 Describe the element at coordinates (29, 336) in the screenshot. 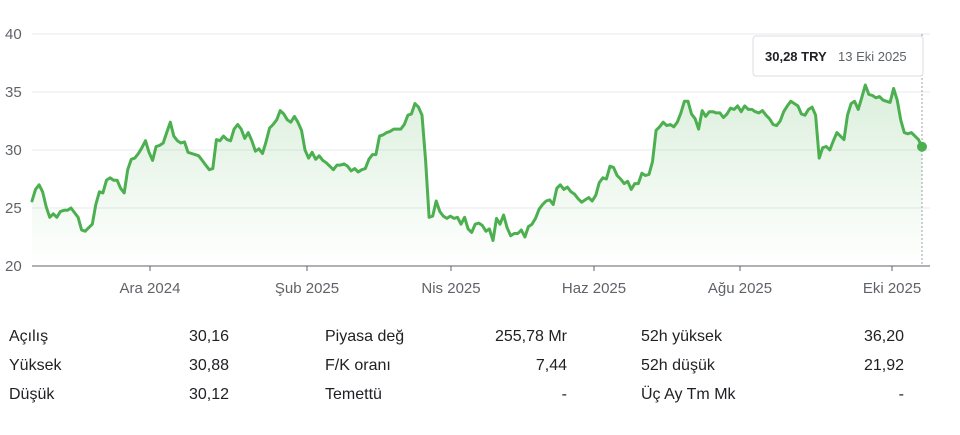

I see `stat-label: Açılış` at that location.